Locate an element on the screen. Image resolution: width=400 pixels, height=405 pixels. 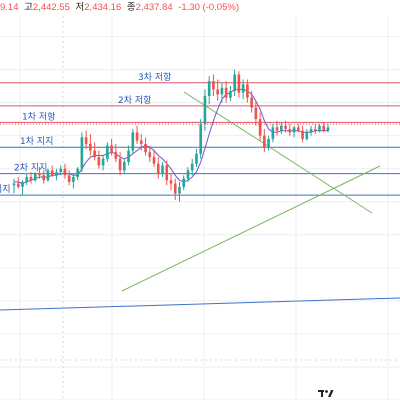
high-label: 고 is located at coordinates (28, 7).